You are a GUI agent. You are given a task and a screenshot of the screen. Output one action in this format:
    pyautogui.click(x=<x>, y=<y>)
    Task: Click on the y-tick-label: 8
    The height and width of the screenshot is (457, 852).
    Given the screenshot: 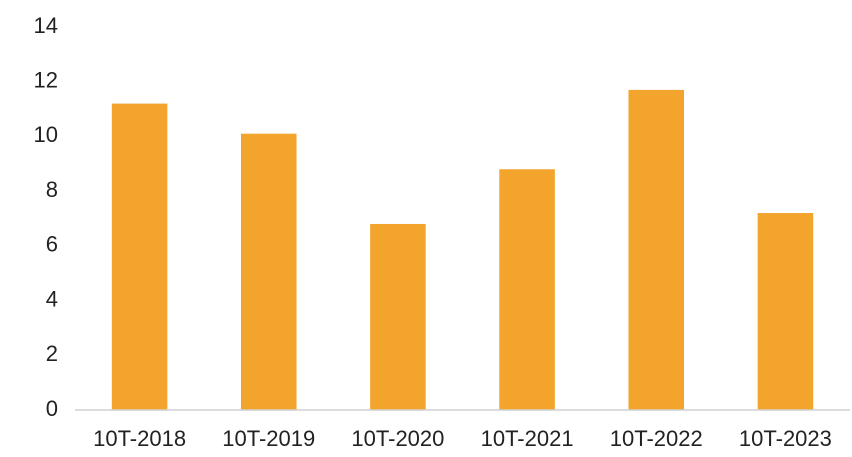 What is the action you would take?
    pyautogui.click(x=52, y=189)
    